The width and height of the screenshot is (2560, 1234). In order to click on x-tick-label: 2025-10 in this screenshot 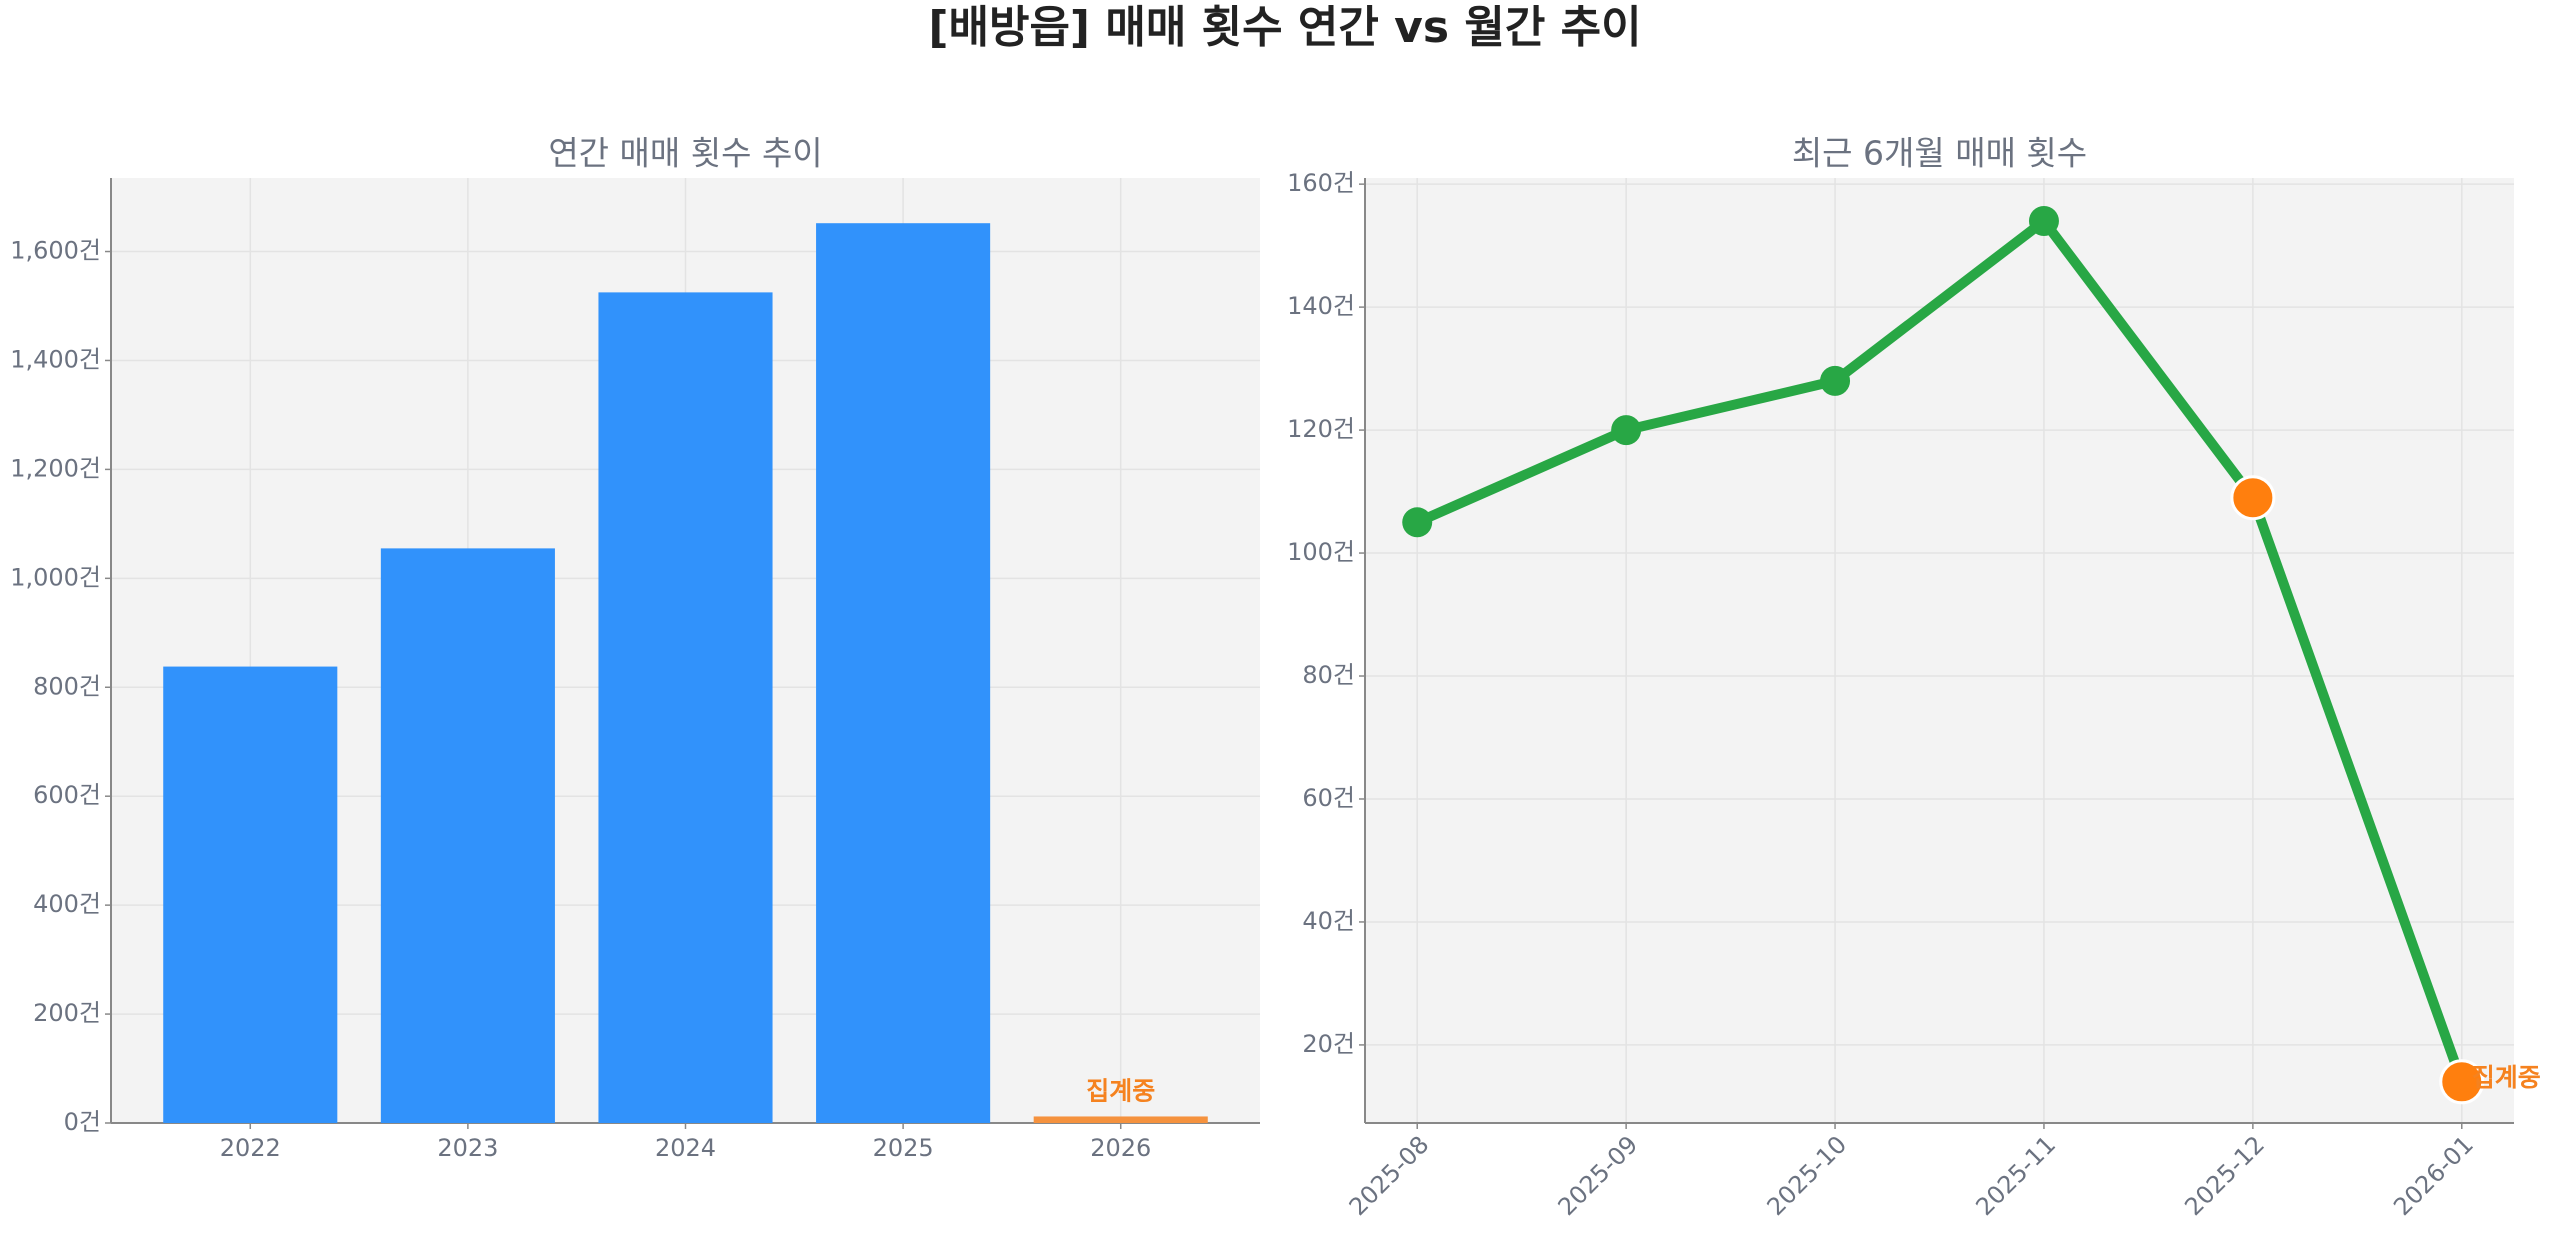, I will do `click(1807, 1175)`.